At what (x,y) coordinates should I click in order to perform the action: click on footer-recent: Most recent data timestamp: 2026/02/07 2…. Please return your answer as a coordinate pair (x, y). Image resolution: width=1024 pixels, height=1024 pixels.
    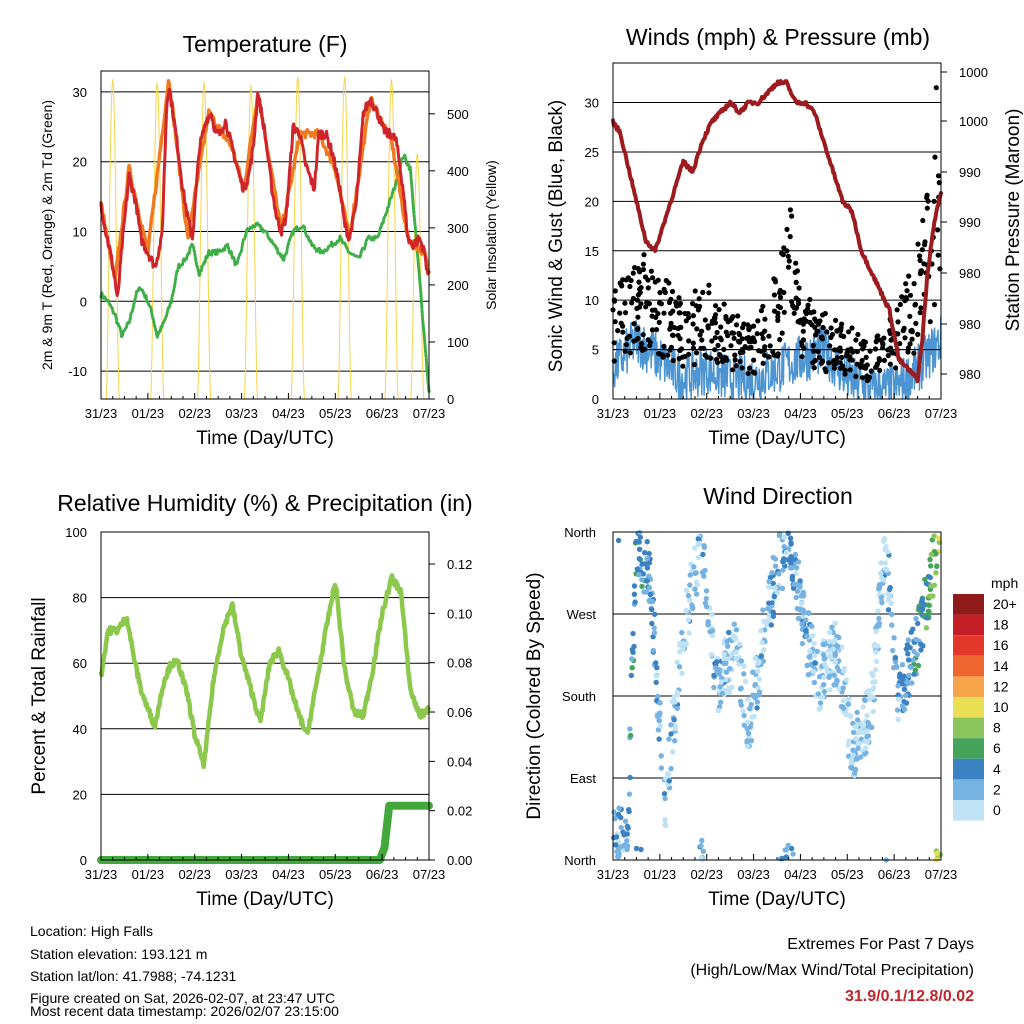
    Looking at the image, I should click on (184, 1011).